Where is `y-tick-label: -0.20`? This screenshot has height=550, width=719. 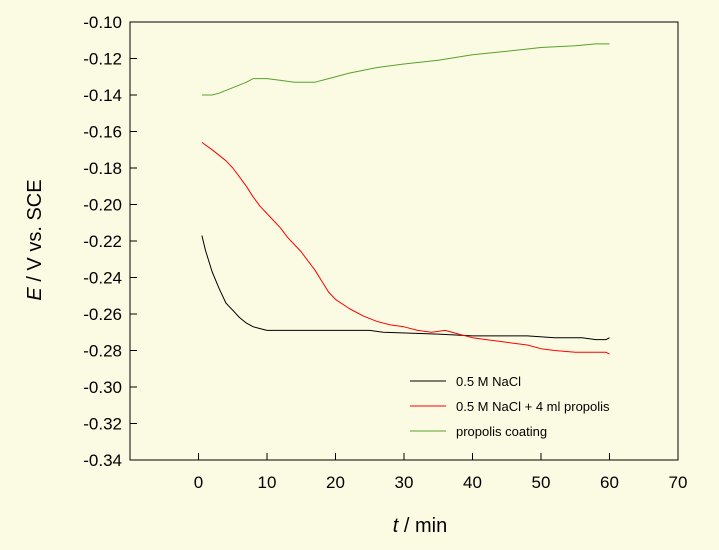
y-tick-label: -0.20 is located at coordinates (102, 205).